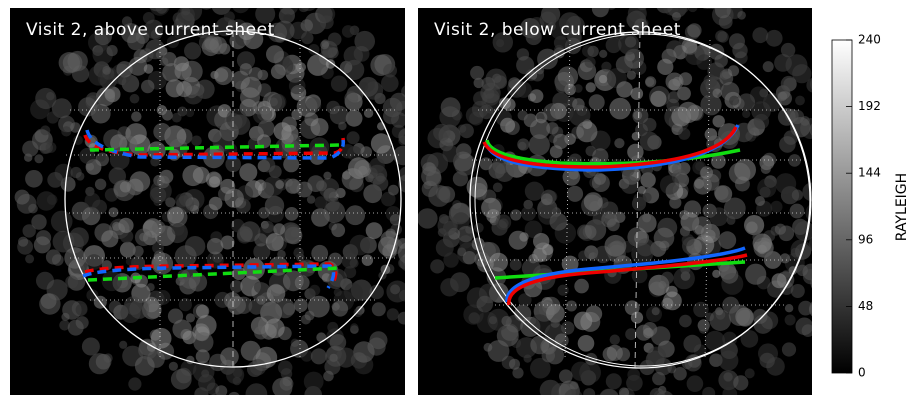  What do you see at coordinates (842, 206) in the screenshot?
I see `colorbar` at bounding box center [842, 206].